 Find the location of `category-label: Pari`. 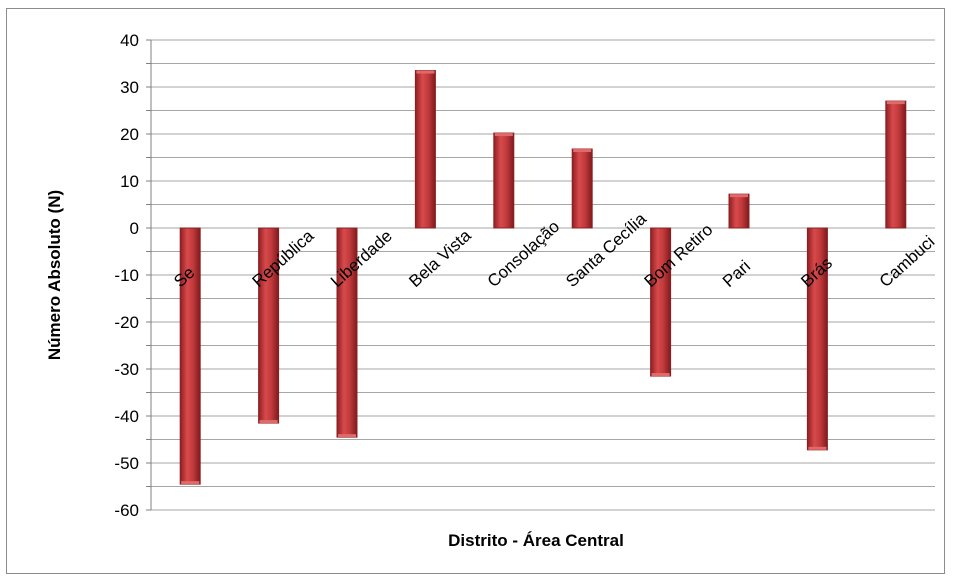

category-label: Pari is located at coordinates (736, 274).